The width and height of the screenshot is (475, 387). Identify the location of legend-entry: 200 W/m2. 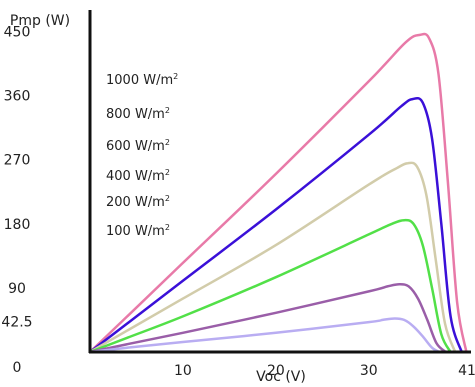
(138, 202).